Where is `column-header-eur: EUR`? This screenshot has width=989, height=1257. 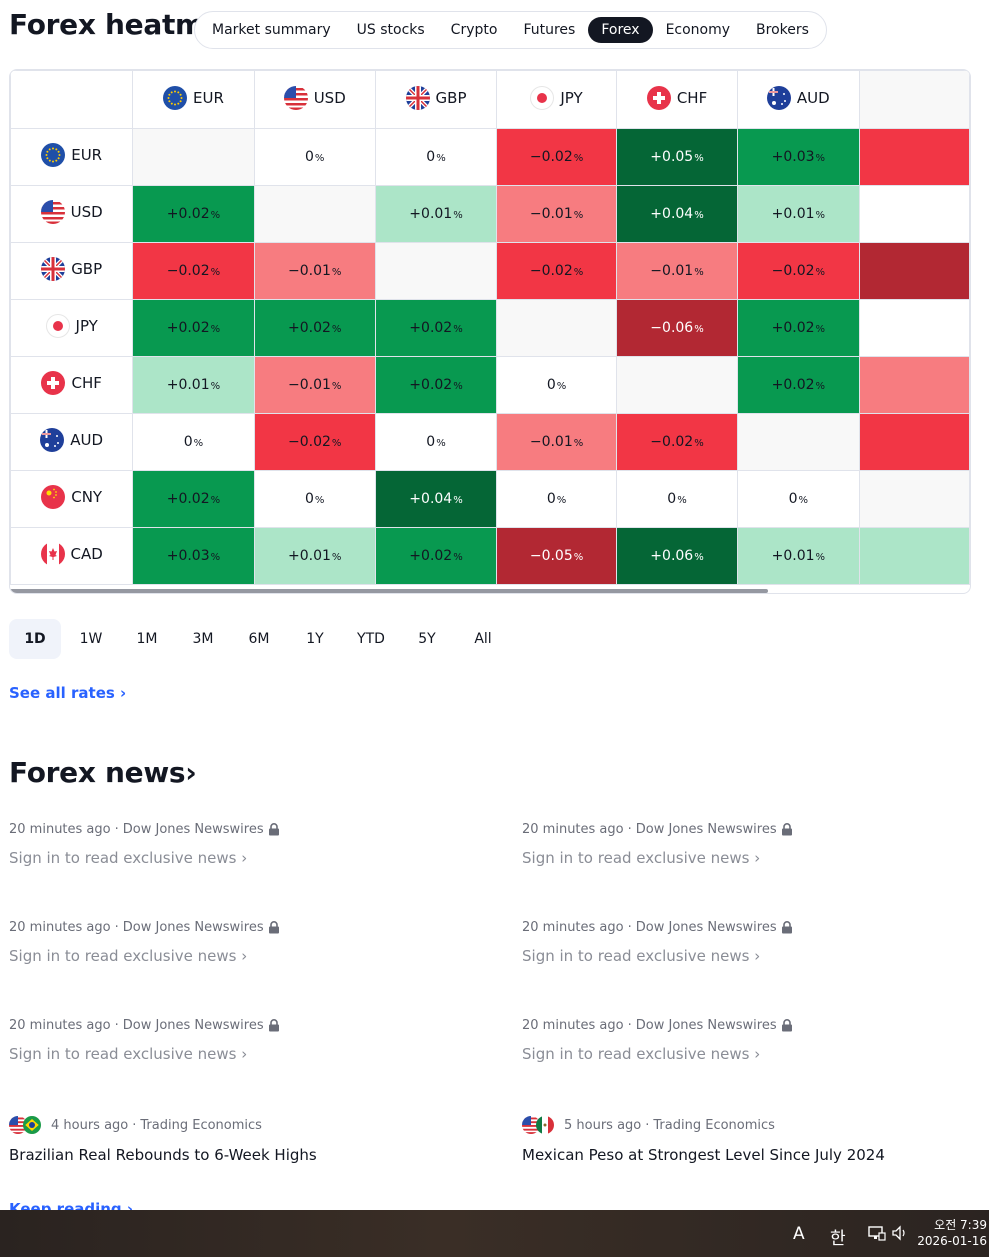
column-header-eur: EUR is located at coordinates (193, 99).